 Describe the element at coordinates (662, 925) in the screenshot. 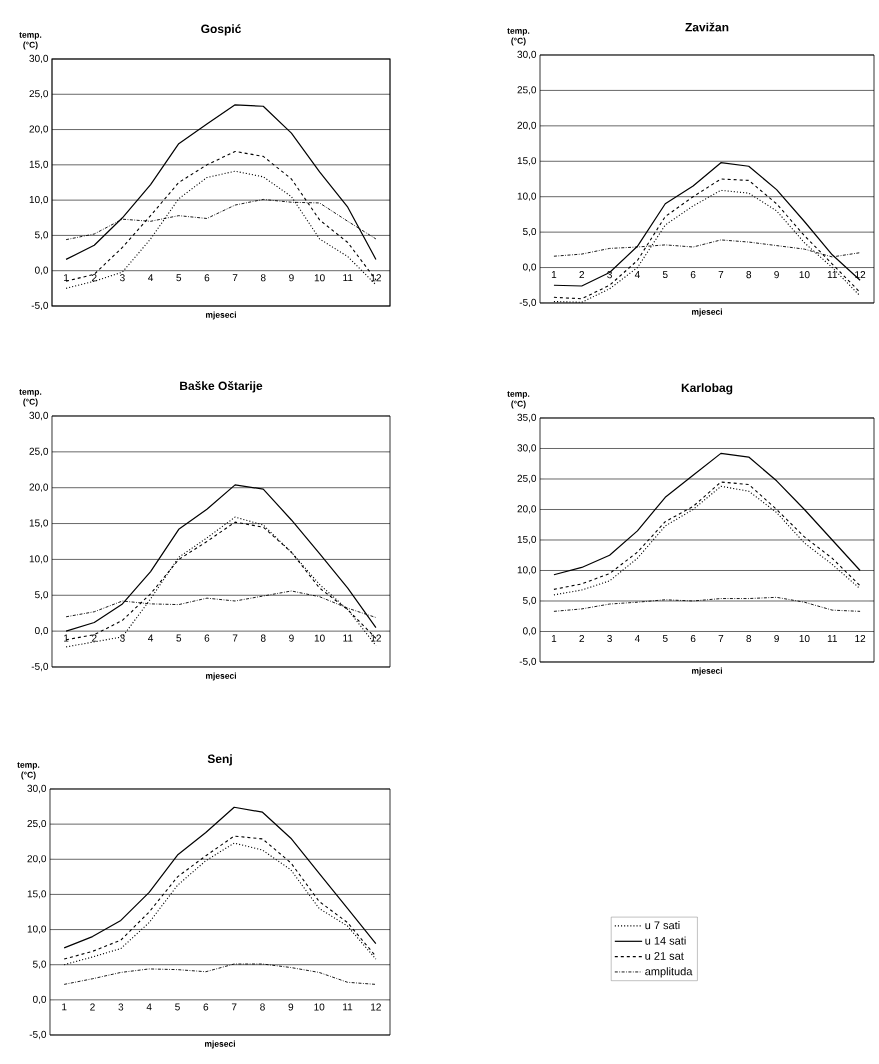

I see `legend-label: u 7 sati` at that location.